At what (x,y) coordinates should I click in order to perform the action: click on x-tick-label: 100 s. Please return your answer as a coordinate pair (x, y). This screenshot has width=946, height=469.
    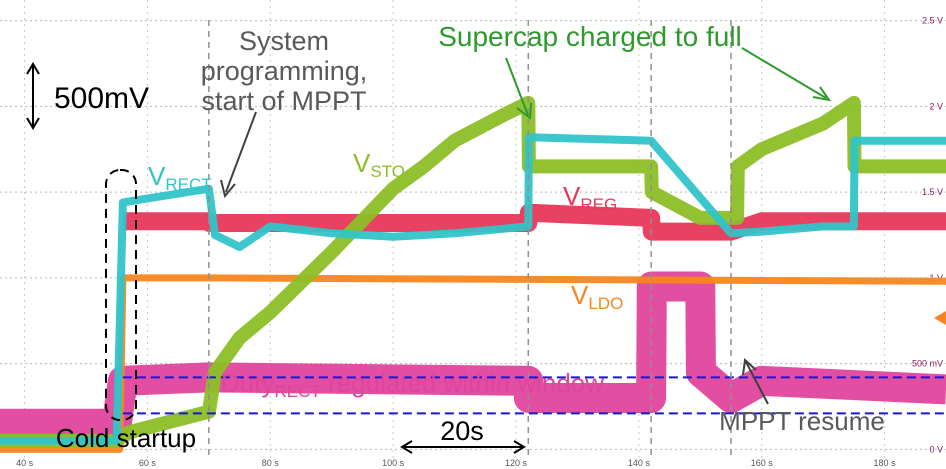
    Looking at the image, I should click on (393, 463).